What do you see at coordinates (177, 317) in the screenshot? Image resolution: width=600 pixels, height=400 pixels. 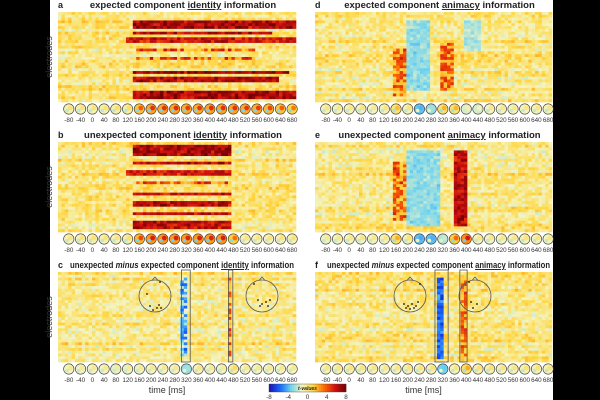 I see `heatmap-cells` at bounding box center [177, 317].